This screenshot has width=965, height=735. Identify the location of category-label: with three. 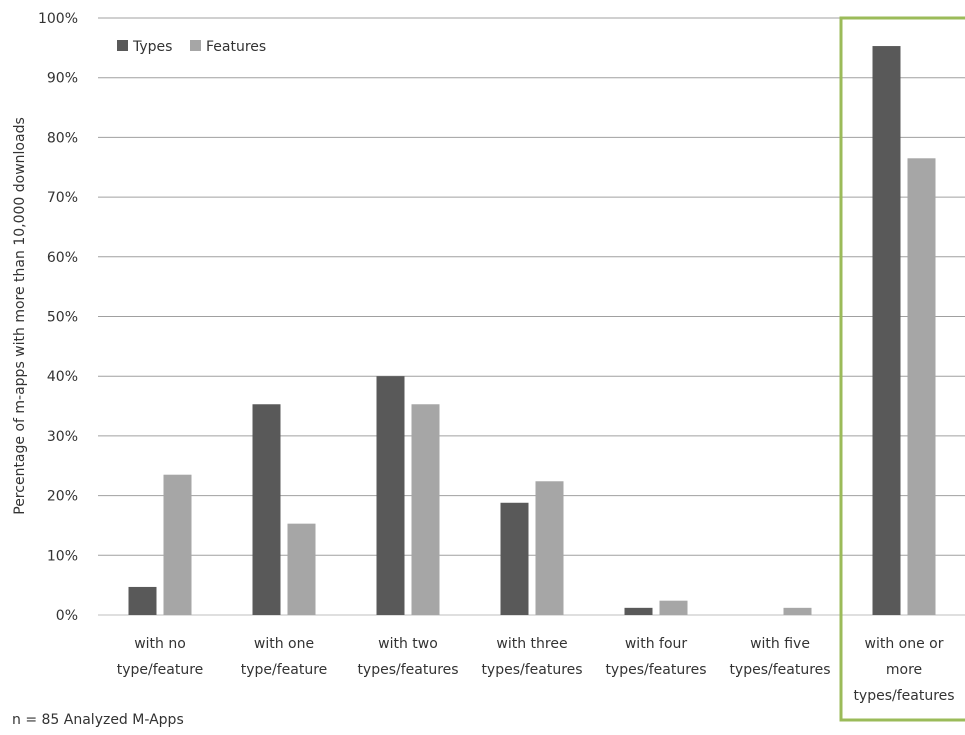
(531, 644).